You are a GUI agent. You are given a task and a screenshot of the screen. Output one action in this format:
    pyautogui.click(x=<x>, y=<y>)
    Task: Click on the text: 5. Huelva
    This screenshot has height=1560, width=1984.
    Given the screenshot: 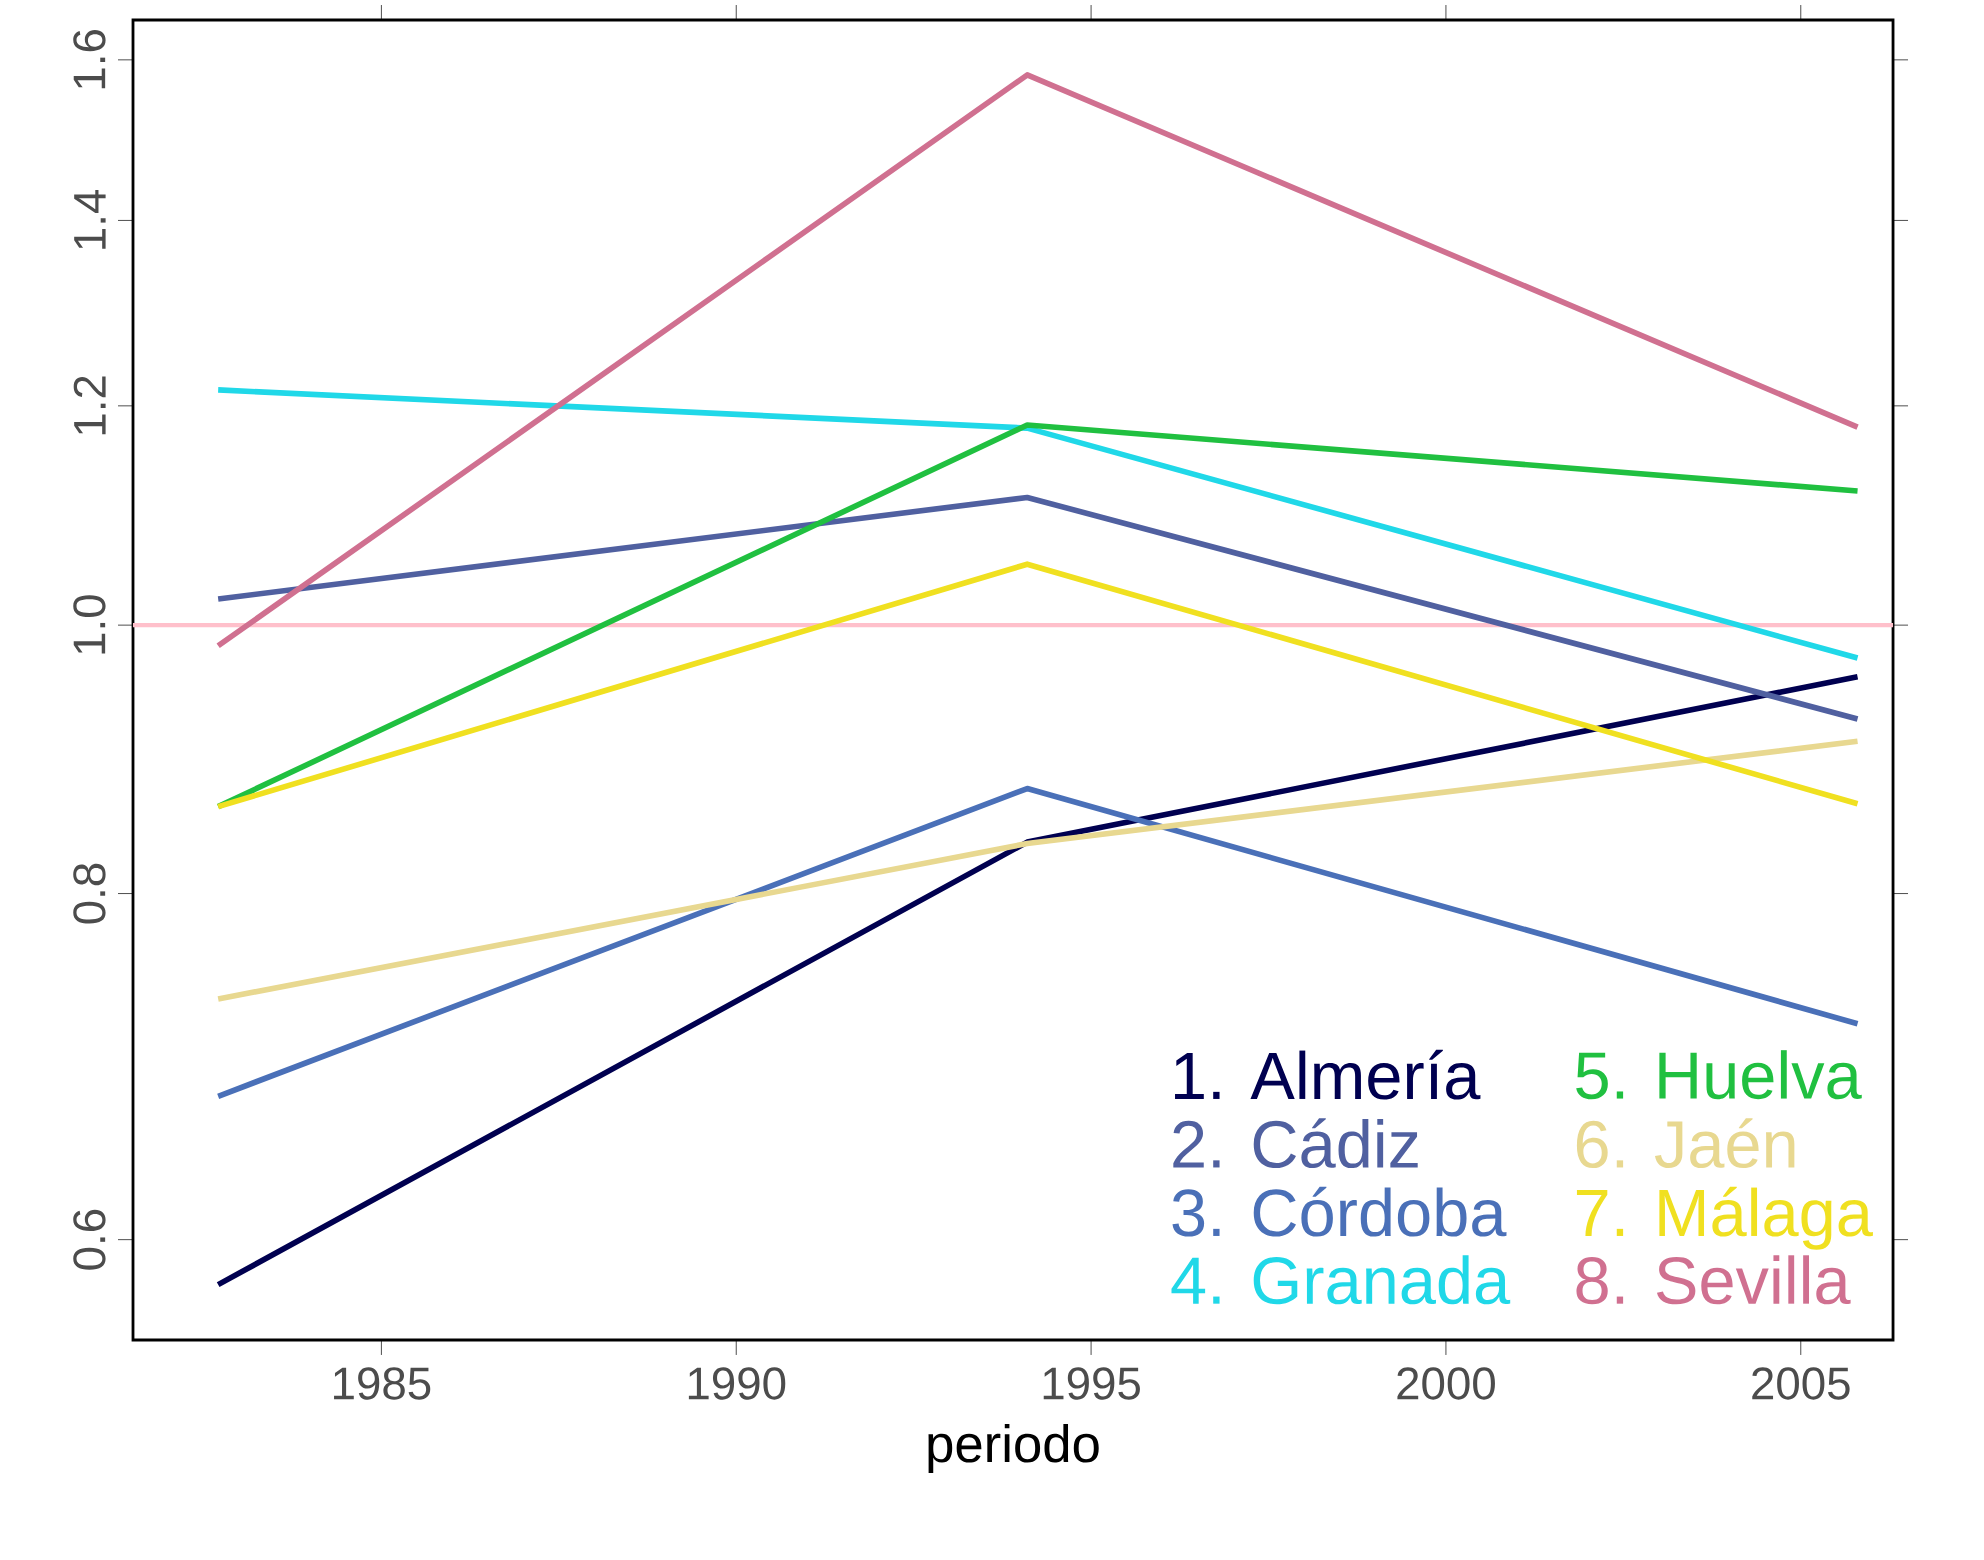 What is the action you would take?
    pyautogui.click(x=1719, y=1075)
    